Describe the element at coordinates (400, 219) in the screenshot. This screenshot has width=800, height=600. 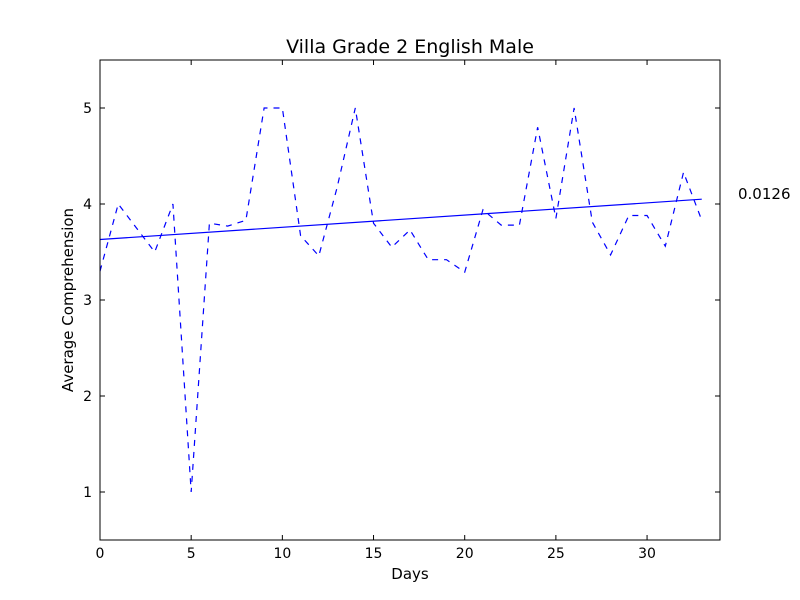
I see `series-line-solid` at that location.